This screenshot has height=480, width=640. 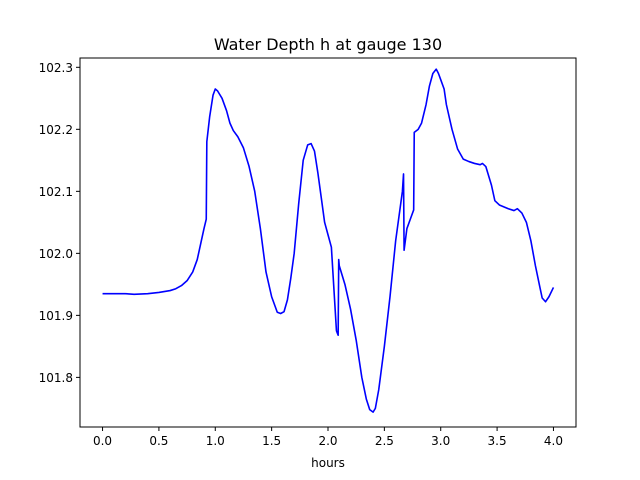 I want to click on x-axis: 0.0 0.5 1.0 1.5 2.0 2.5 3.0 3.5 4.0, so click(x=328, y=437).